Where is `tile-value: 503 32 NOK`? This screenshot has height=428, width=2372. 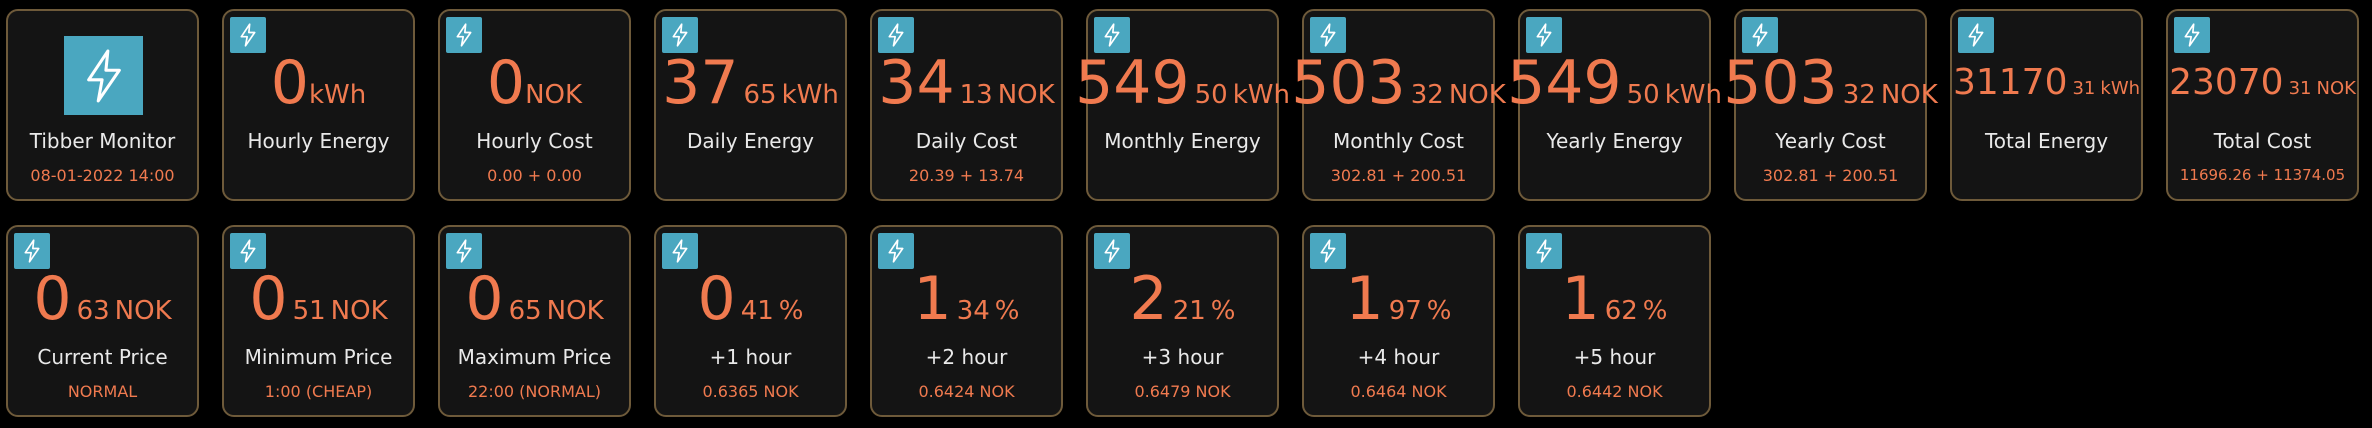 tile-value: 503 32 NOK is located at coordinates (1398, 83).